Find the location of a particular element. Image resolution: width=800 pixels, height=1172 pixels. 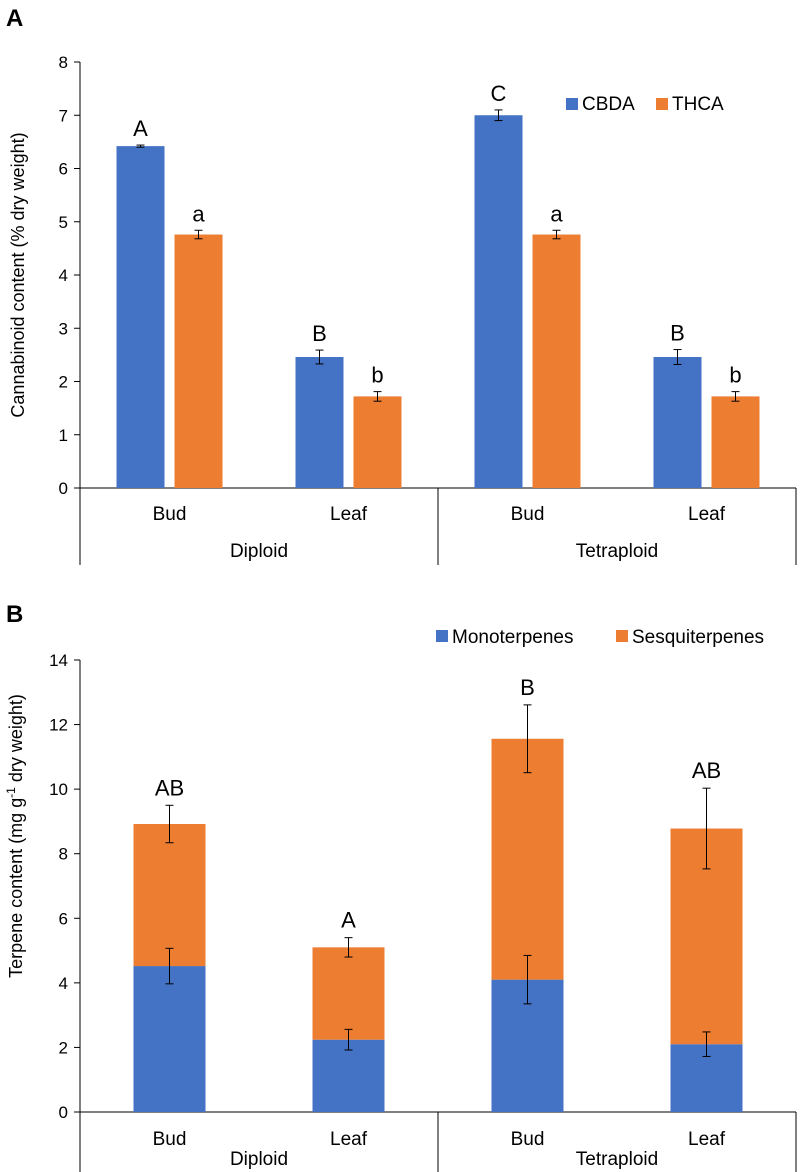

legend-label-sesquiterpenes: Sesquiterpenes is located at coordinates (698, 637).